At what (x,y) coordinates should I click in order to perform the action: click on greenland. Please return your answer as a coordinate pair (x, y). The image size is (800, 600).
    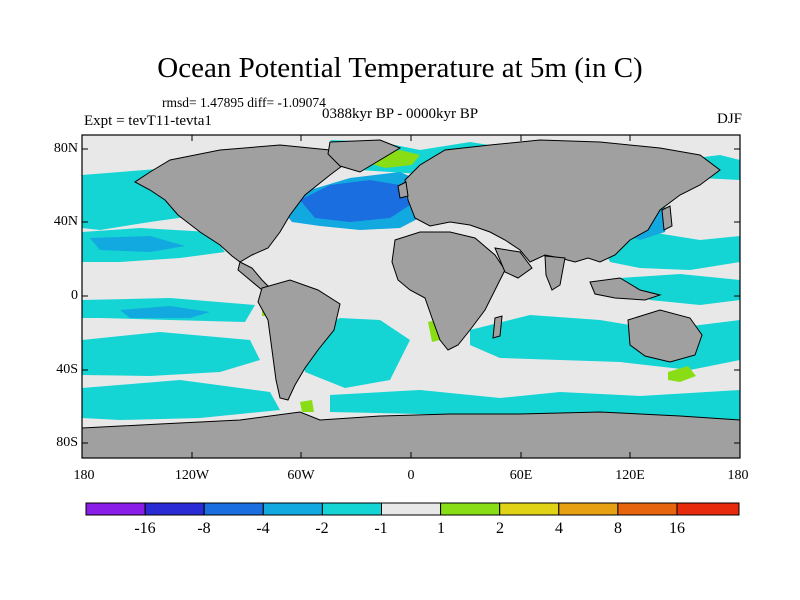
    Looking at the image, I should click on (364, 156).